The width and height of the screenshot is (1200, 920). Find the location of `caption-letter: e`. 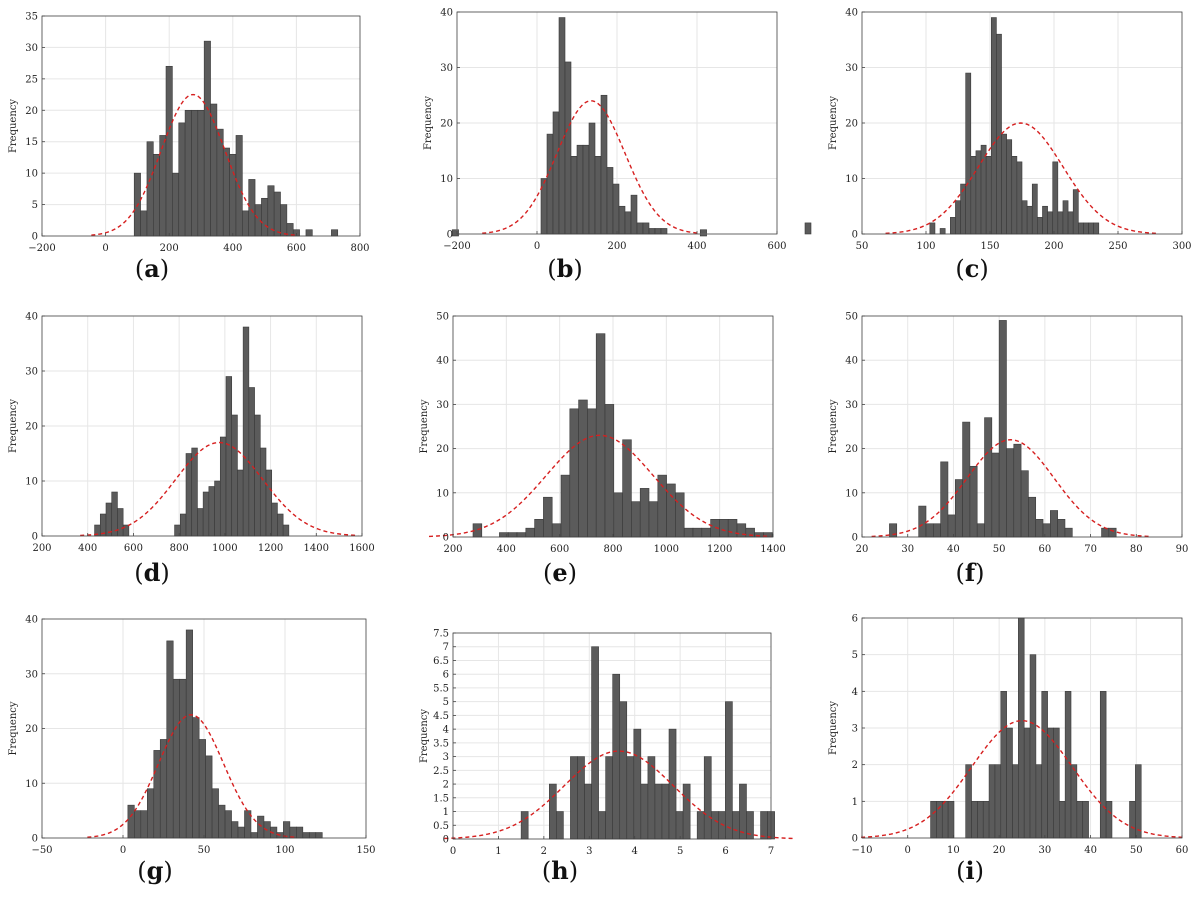

caption-letter: e is located at coordinates (560, 572).